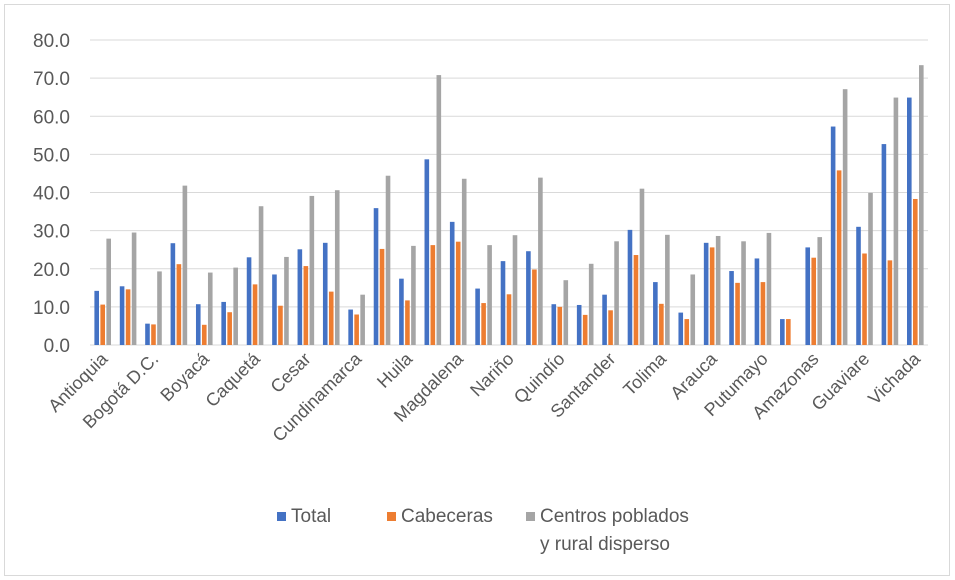  Describe the element at coordinates (311, 516) in the screenshot. I see `legend-label: Total` at that location.